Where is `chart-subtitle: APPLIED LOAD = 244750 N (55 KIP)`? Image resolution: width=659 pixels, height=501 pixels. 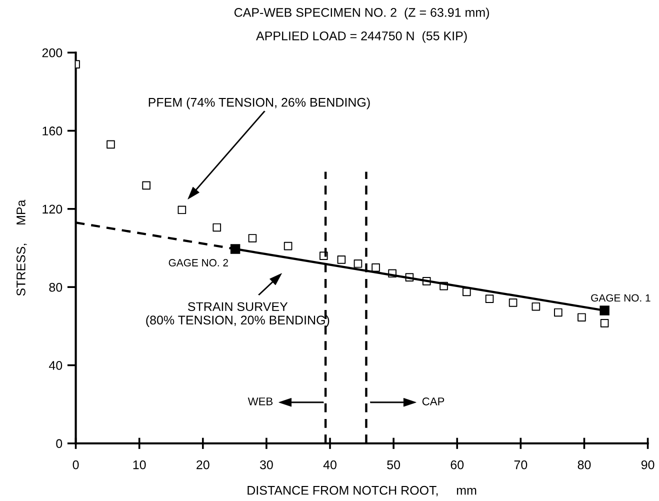 chart-subtitle: APPLIED LOAD = 244750 N (55 KIP) is located at coordinates (361, 37).